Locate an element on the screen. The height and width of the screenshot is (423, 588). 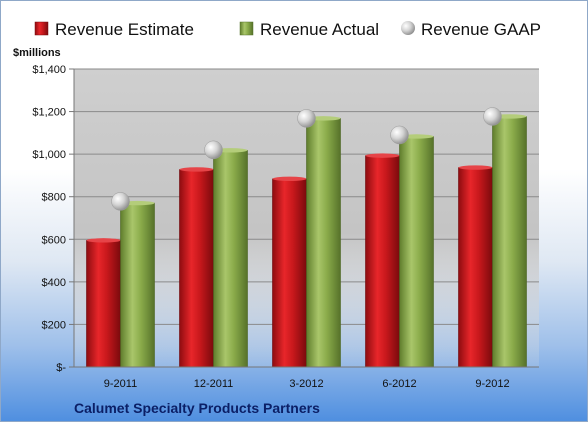
x-tick-label: 12-2011 is located at coordinates (214, 384).